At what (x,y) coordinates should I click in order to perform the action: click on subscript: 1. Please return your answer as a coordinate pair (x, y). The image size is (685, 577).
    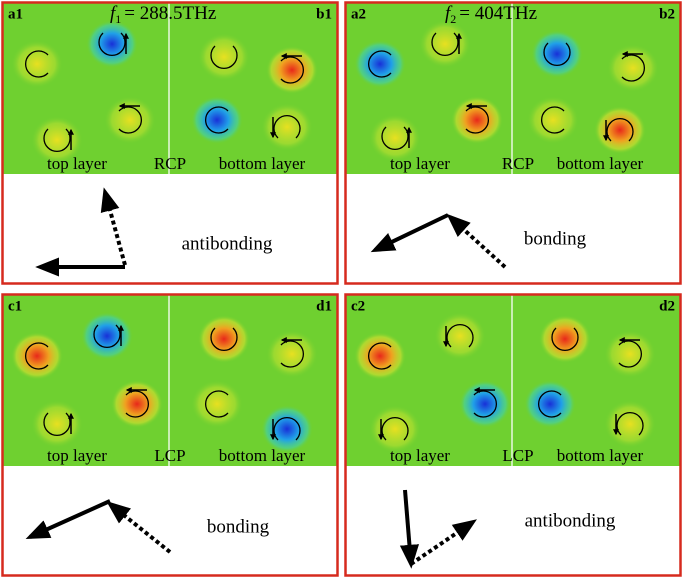
    Looking at the image, I should click on (118, 19).